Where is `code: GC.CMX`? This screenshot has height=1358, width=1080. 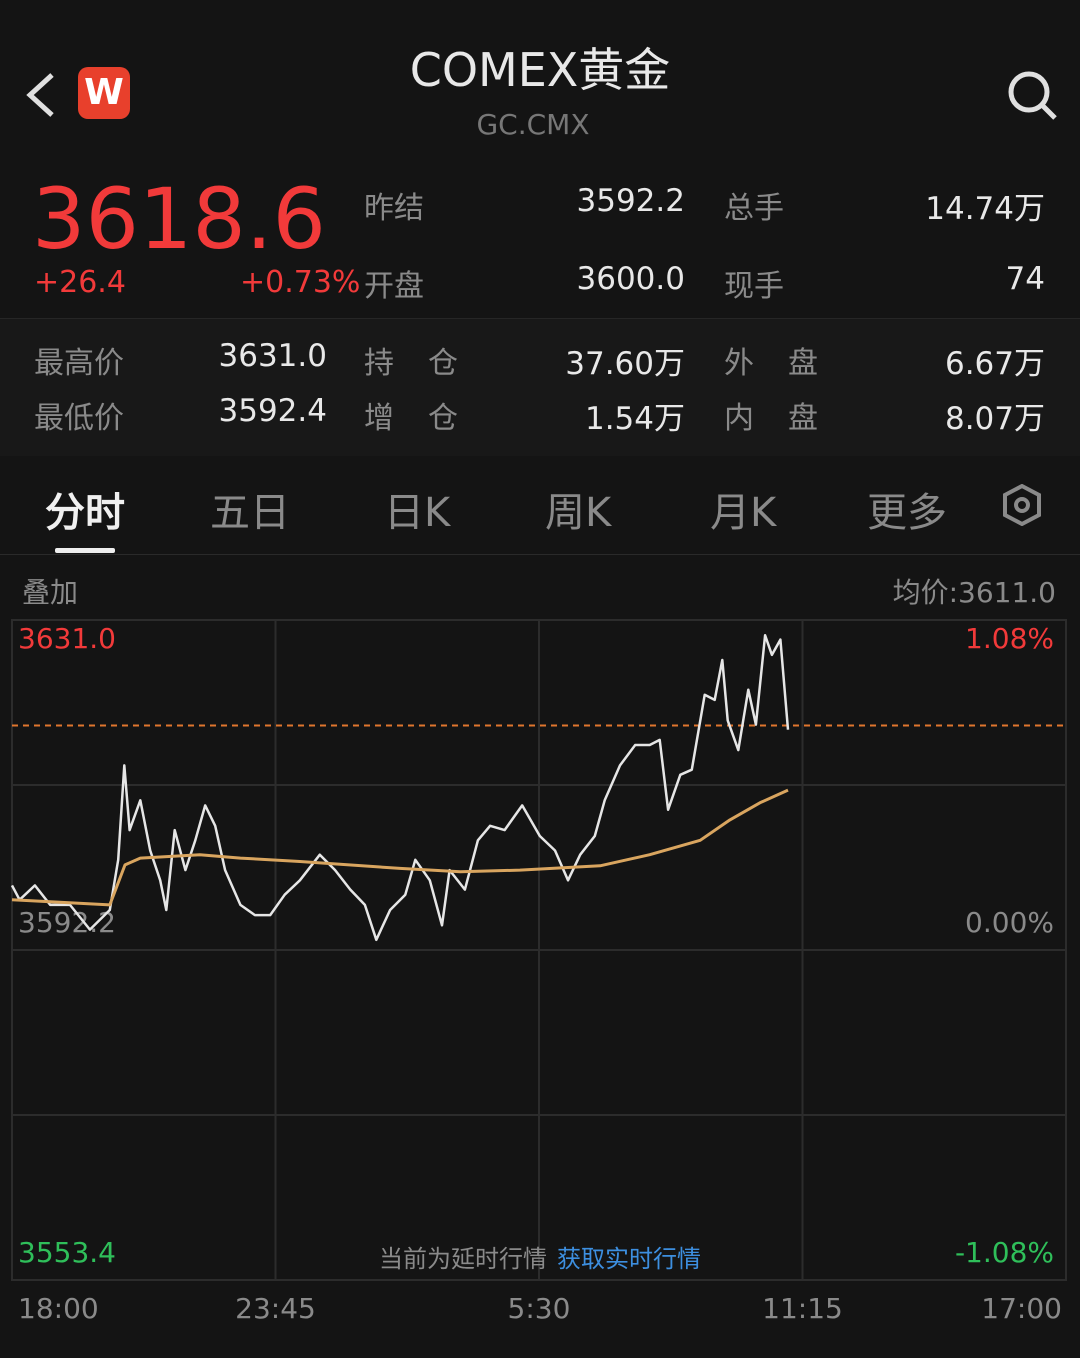 code: GC.CMX is located at coordinates (533, 124).